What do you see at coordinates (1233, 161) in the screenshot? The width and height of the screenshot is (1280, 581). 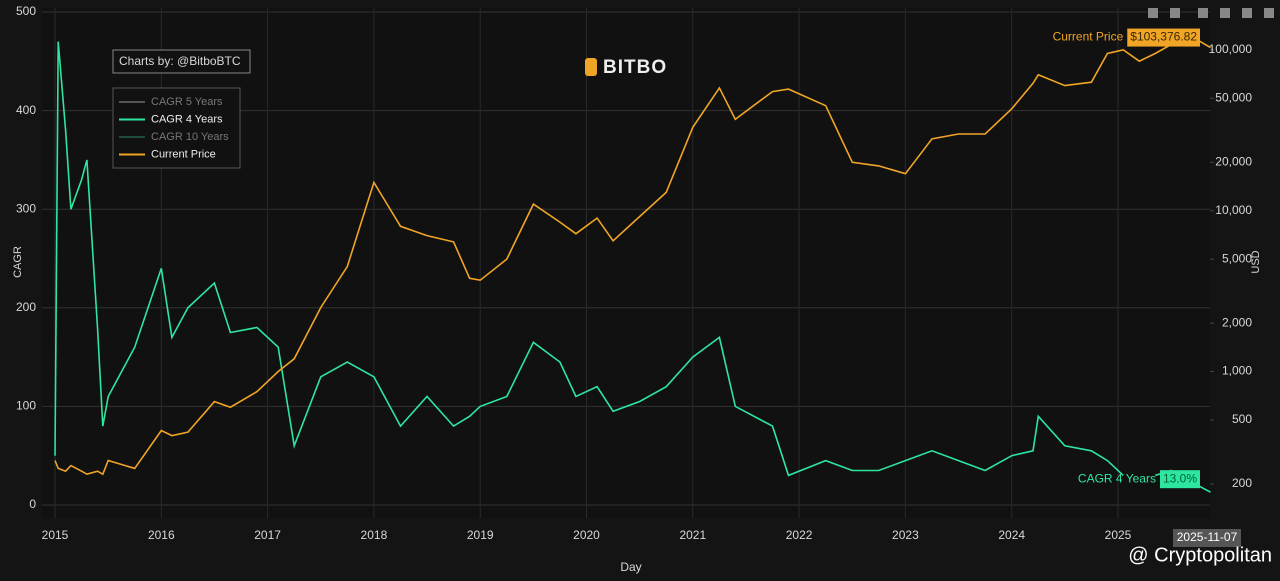 I see `y2-tick-label: 20,000` at bounding box center [1233, 161].